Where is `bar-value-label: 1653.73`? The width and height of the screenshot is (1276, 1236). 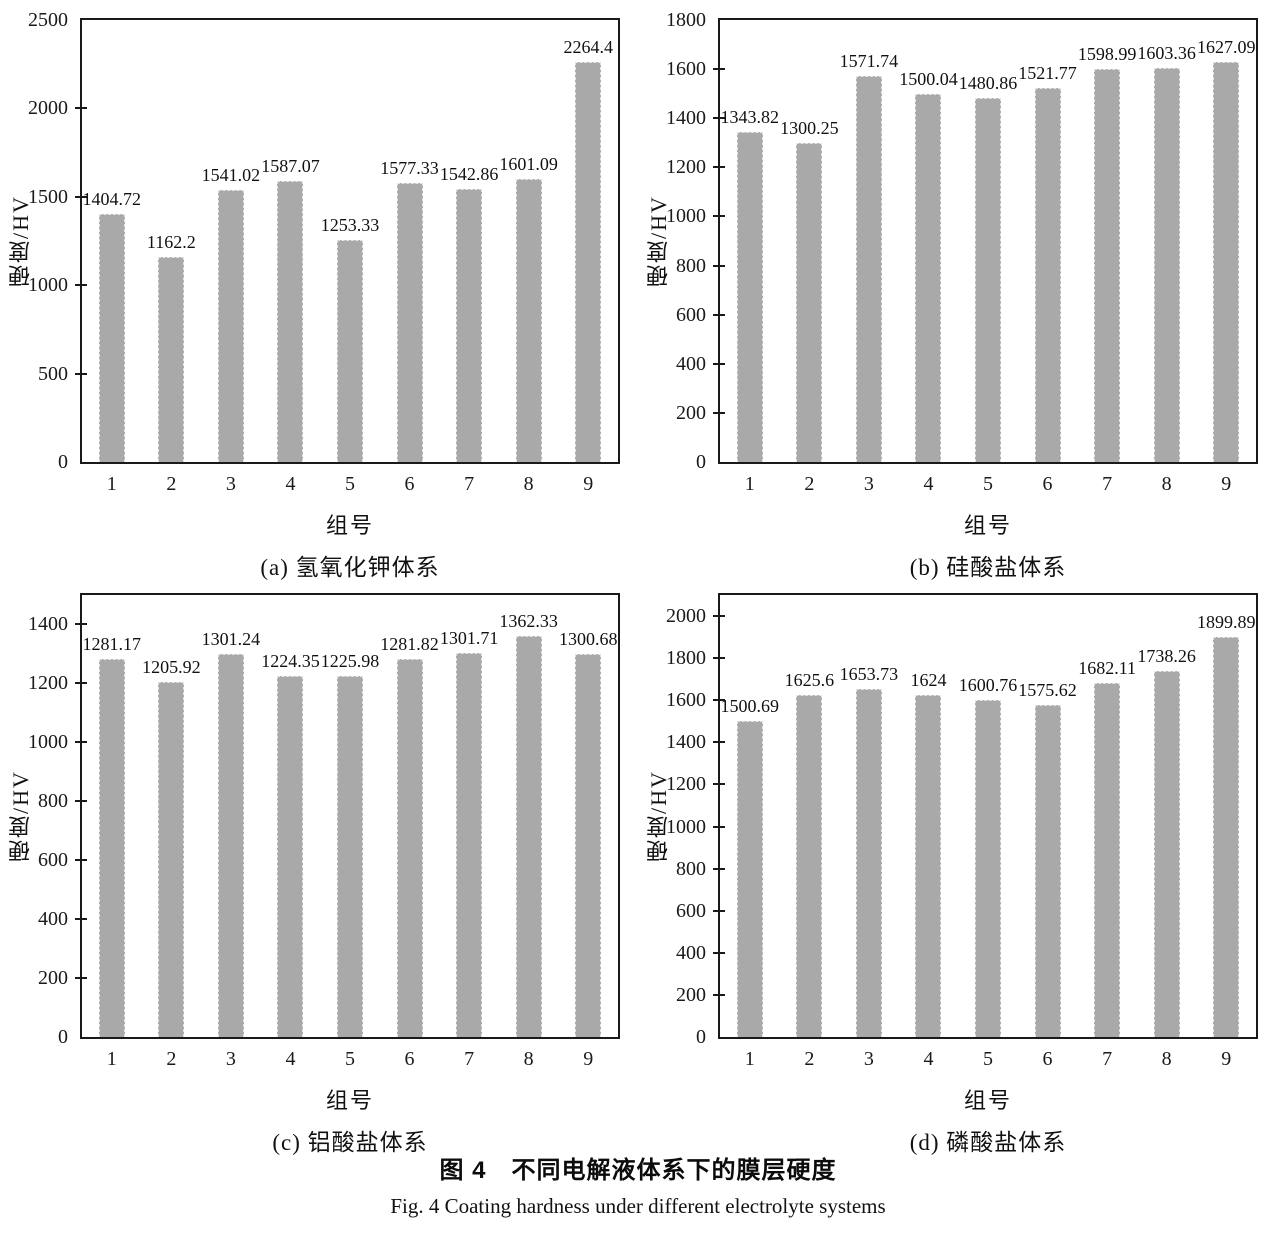 bar-value-label: 1653.73 is located at coordinates (869, 673).